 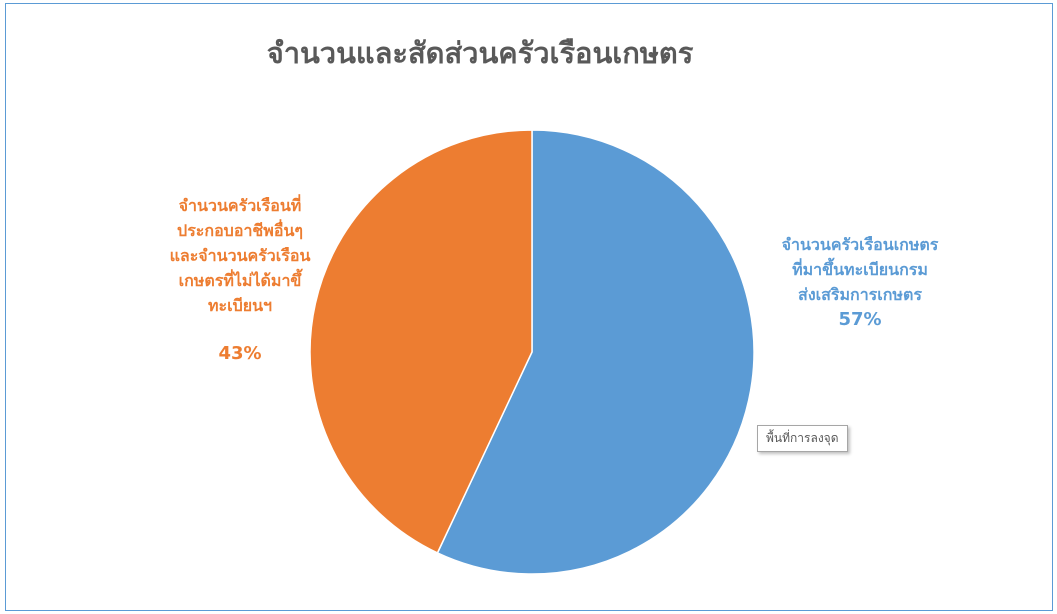 What do you see at coordinates (480, 53) in the screenshot?
I see `chart-title: จำนวนและสัดส่วนครัวเรือนเกษตร` at bounding box center [480, 53].